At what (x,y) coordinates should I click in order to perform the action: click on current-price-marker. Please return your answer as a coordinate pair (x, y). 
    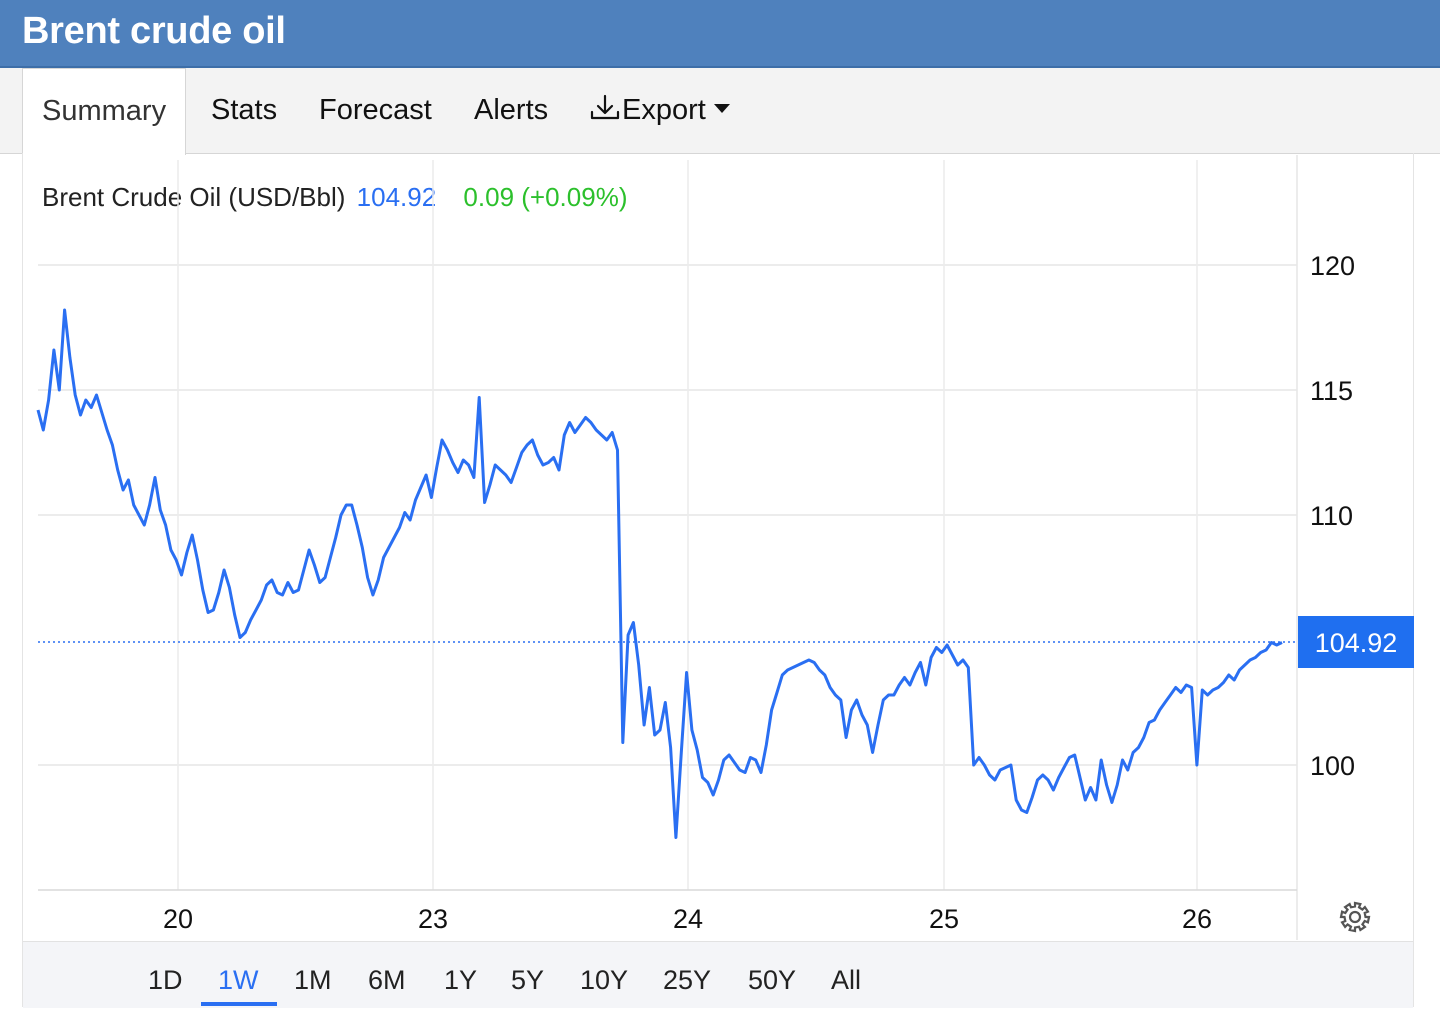
    Looking at the image, I should click on (1356, 642).